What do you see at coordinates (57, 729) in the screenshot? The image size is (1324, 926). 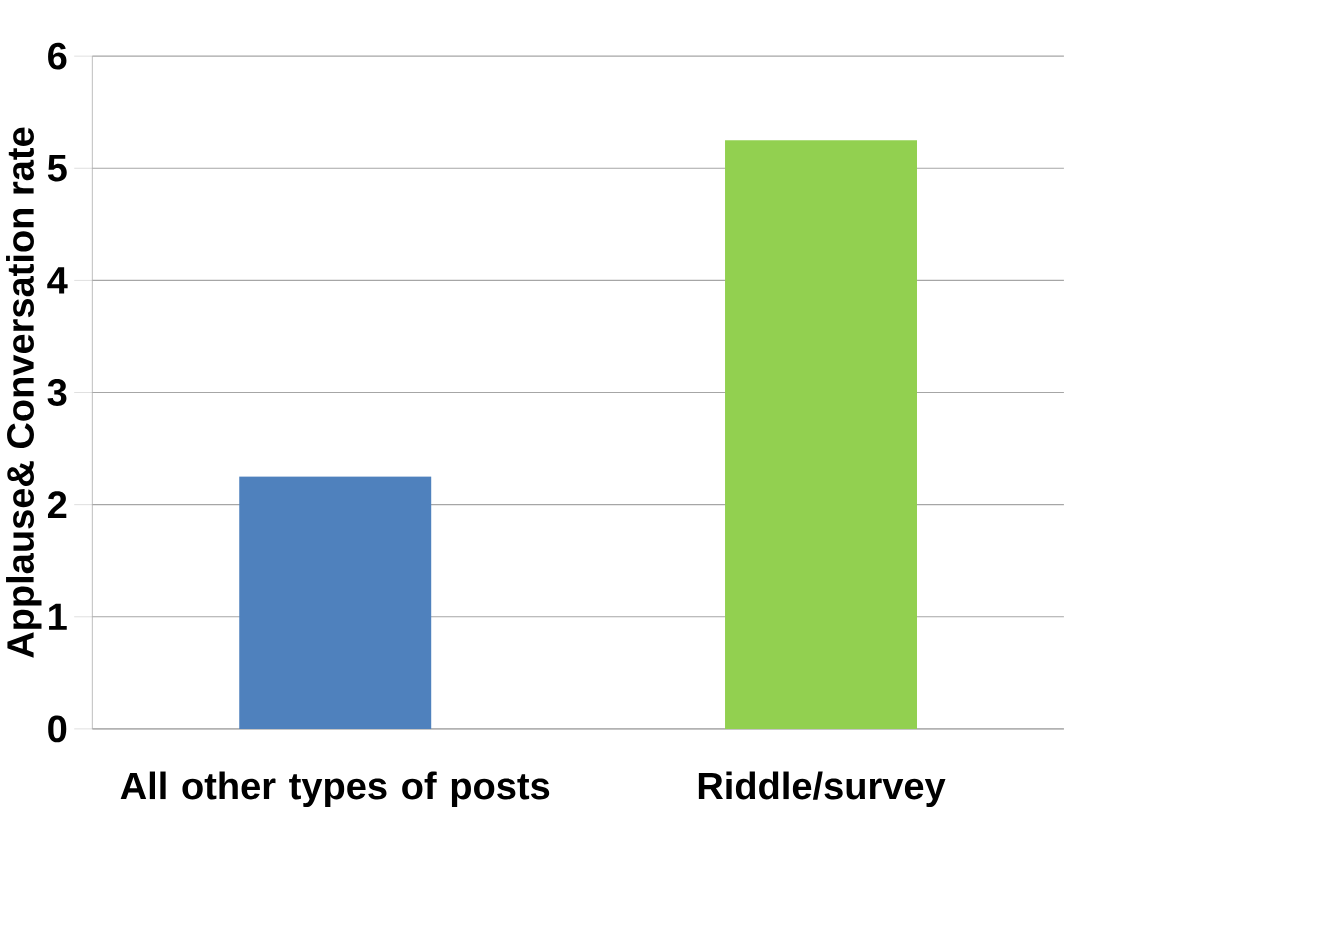 I see `y-tick-label: 0` at bounding box center [57, 729].